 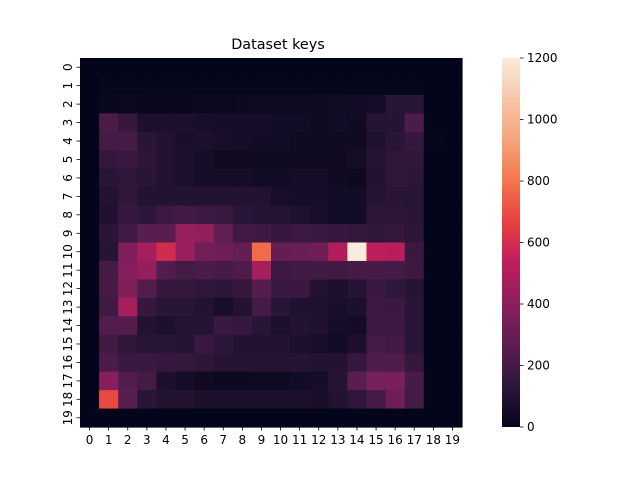 What do you see at coordinates (109, 440) in the screenshot?
I see `x-tick-label: 1` at bounding box center [109, 440].